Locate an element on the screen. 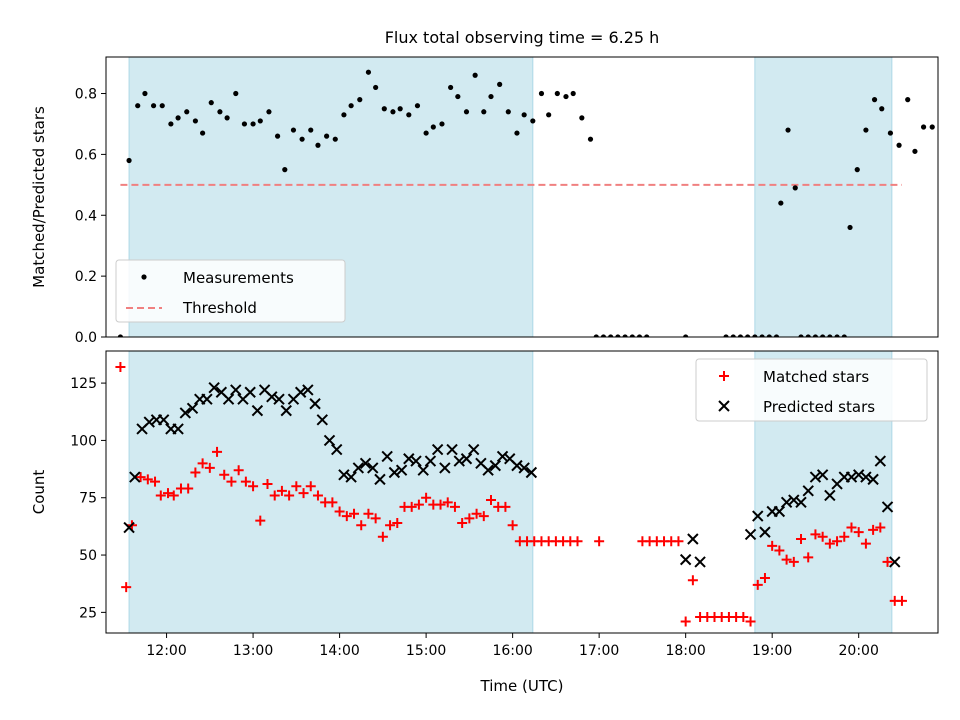 The width and height of the screenshot is (960, 720). y-tick-label: 0.6 is located at coordinates (86, 155).